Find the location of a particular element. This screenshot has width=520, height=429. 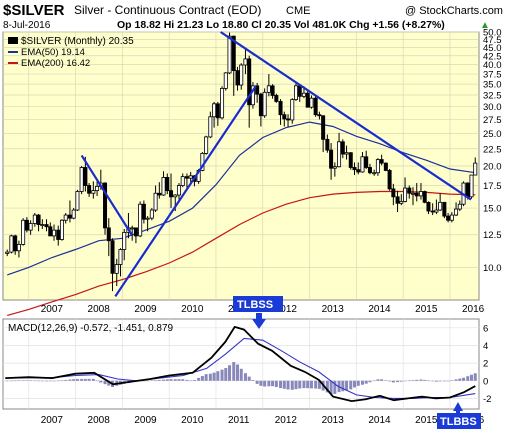

price-y-tick-label: 27.5 is located at coordinates (492, 120).